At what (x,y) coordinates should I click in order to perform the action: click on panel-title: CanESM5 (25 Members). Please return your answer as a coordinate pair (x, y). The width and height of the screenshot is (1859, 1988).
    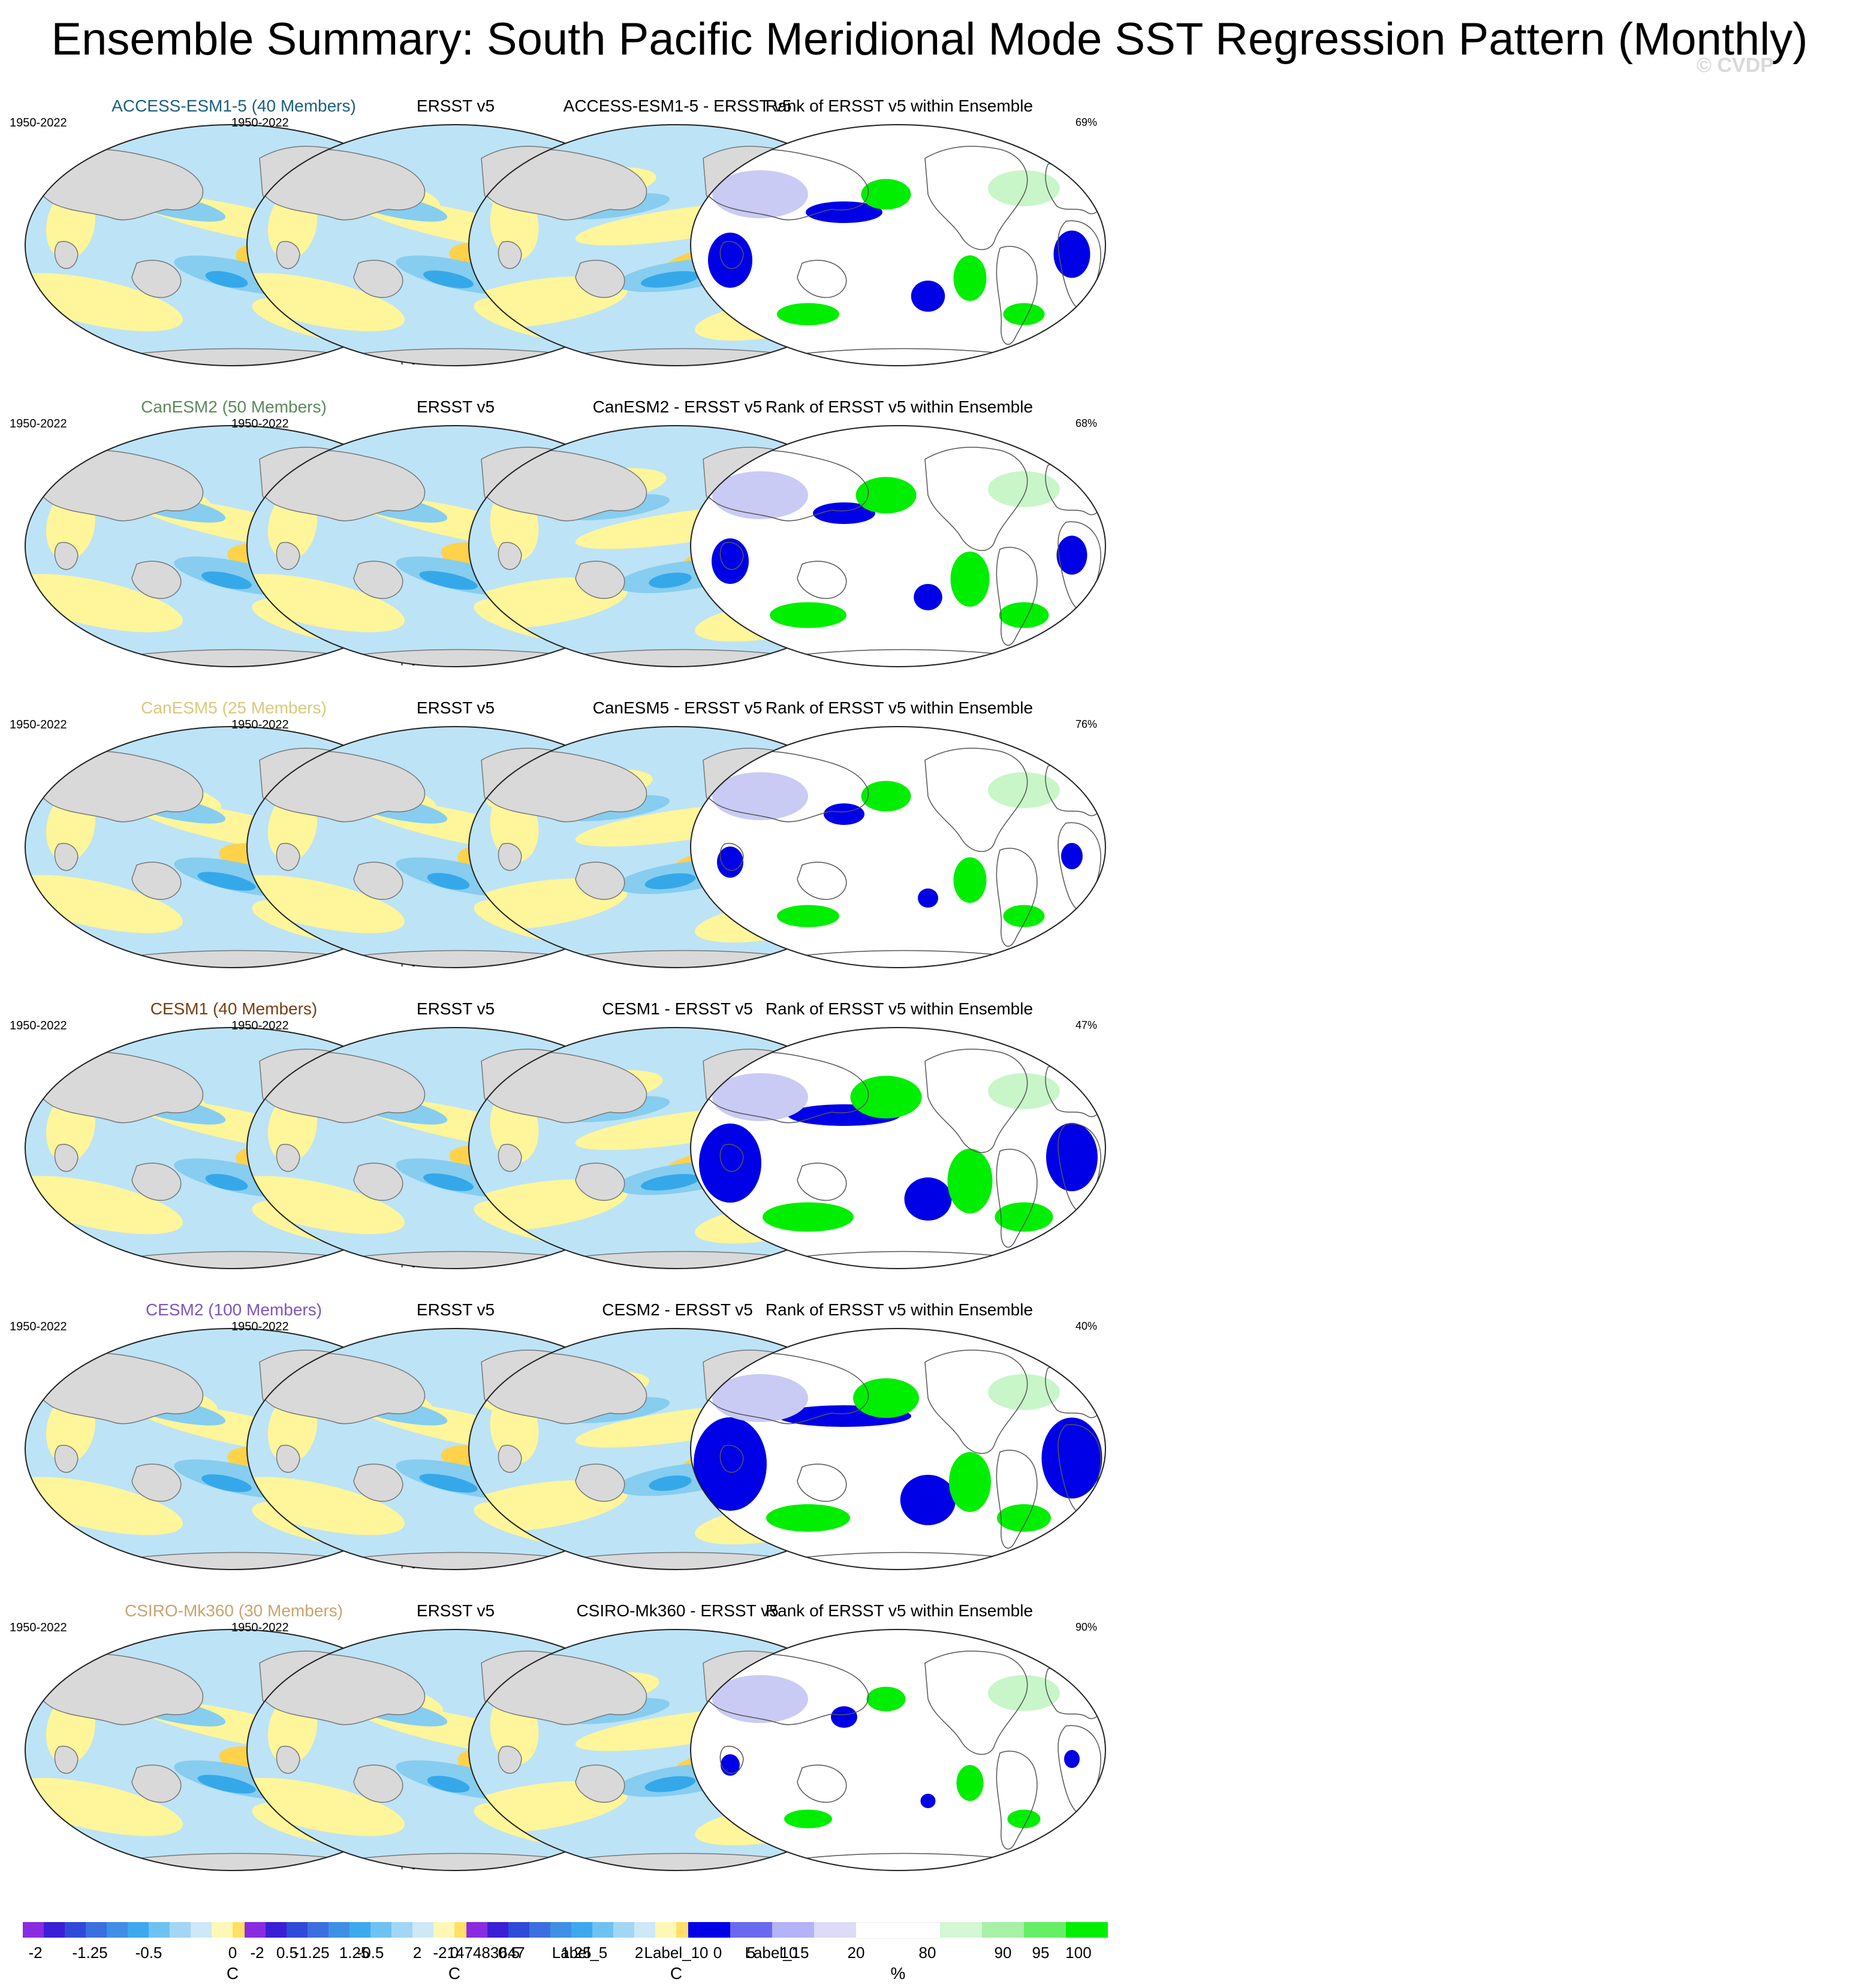
    Looking at the image, I should click on (234, 707).